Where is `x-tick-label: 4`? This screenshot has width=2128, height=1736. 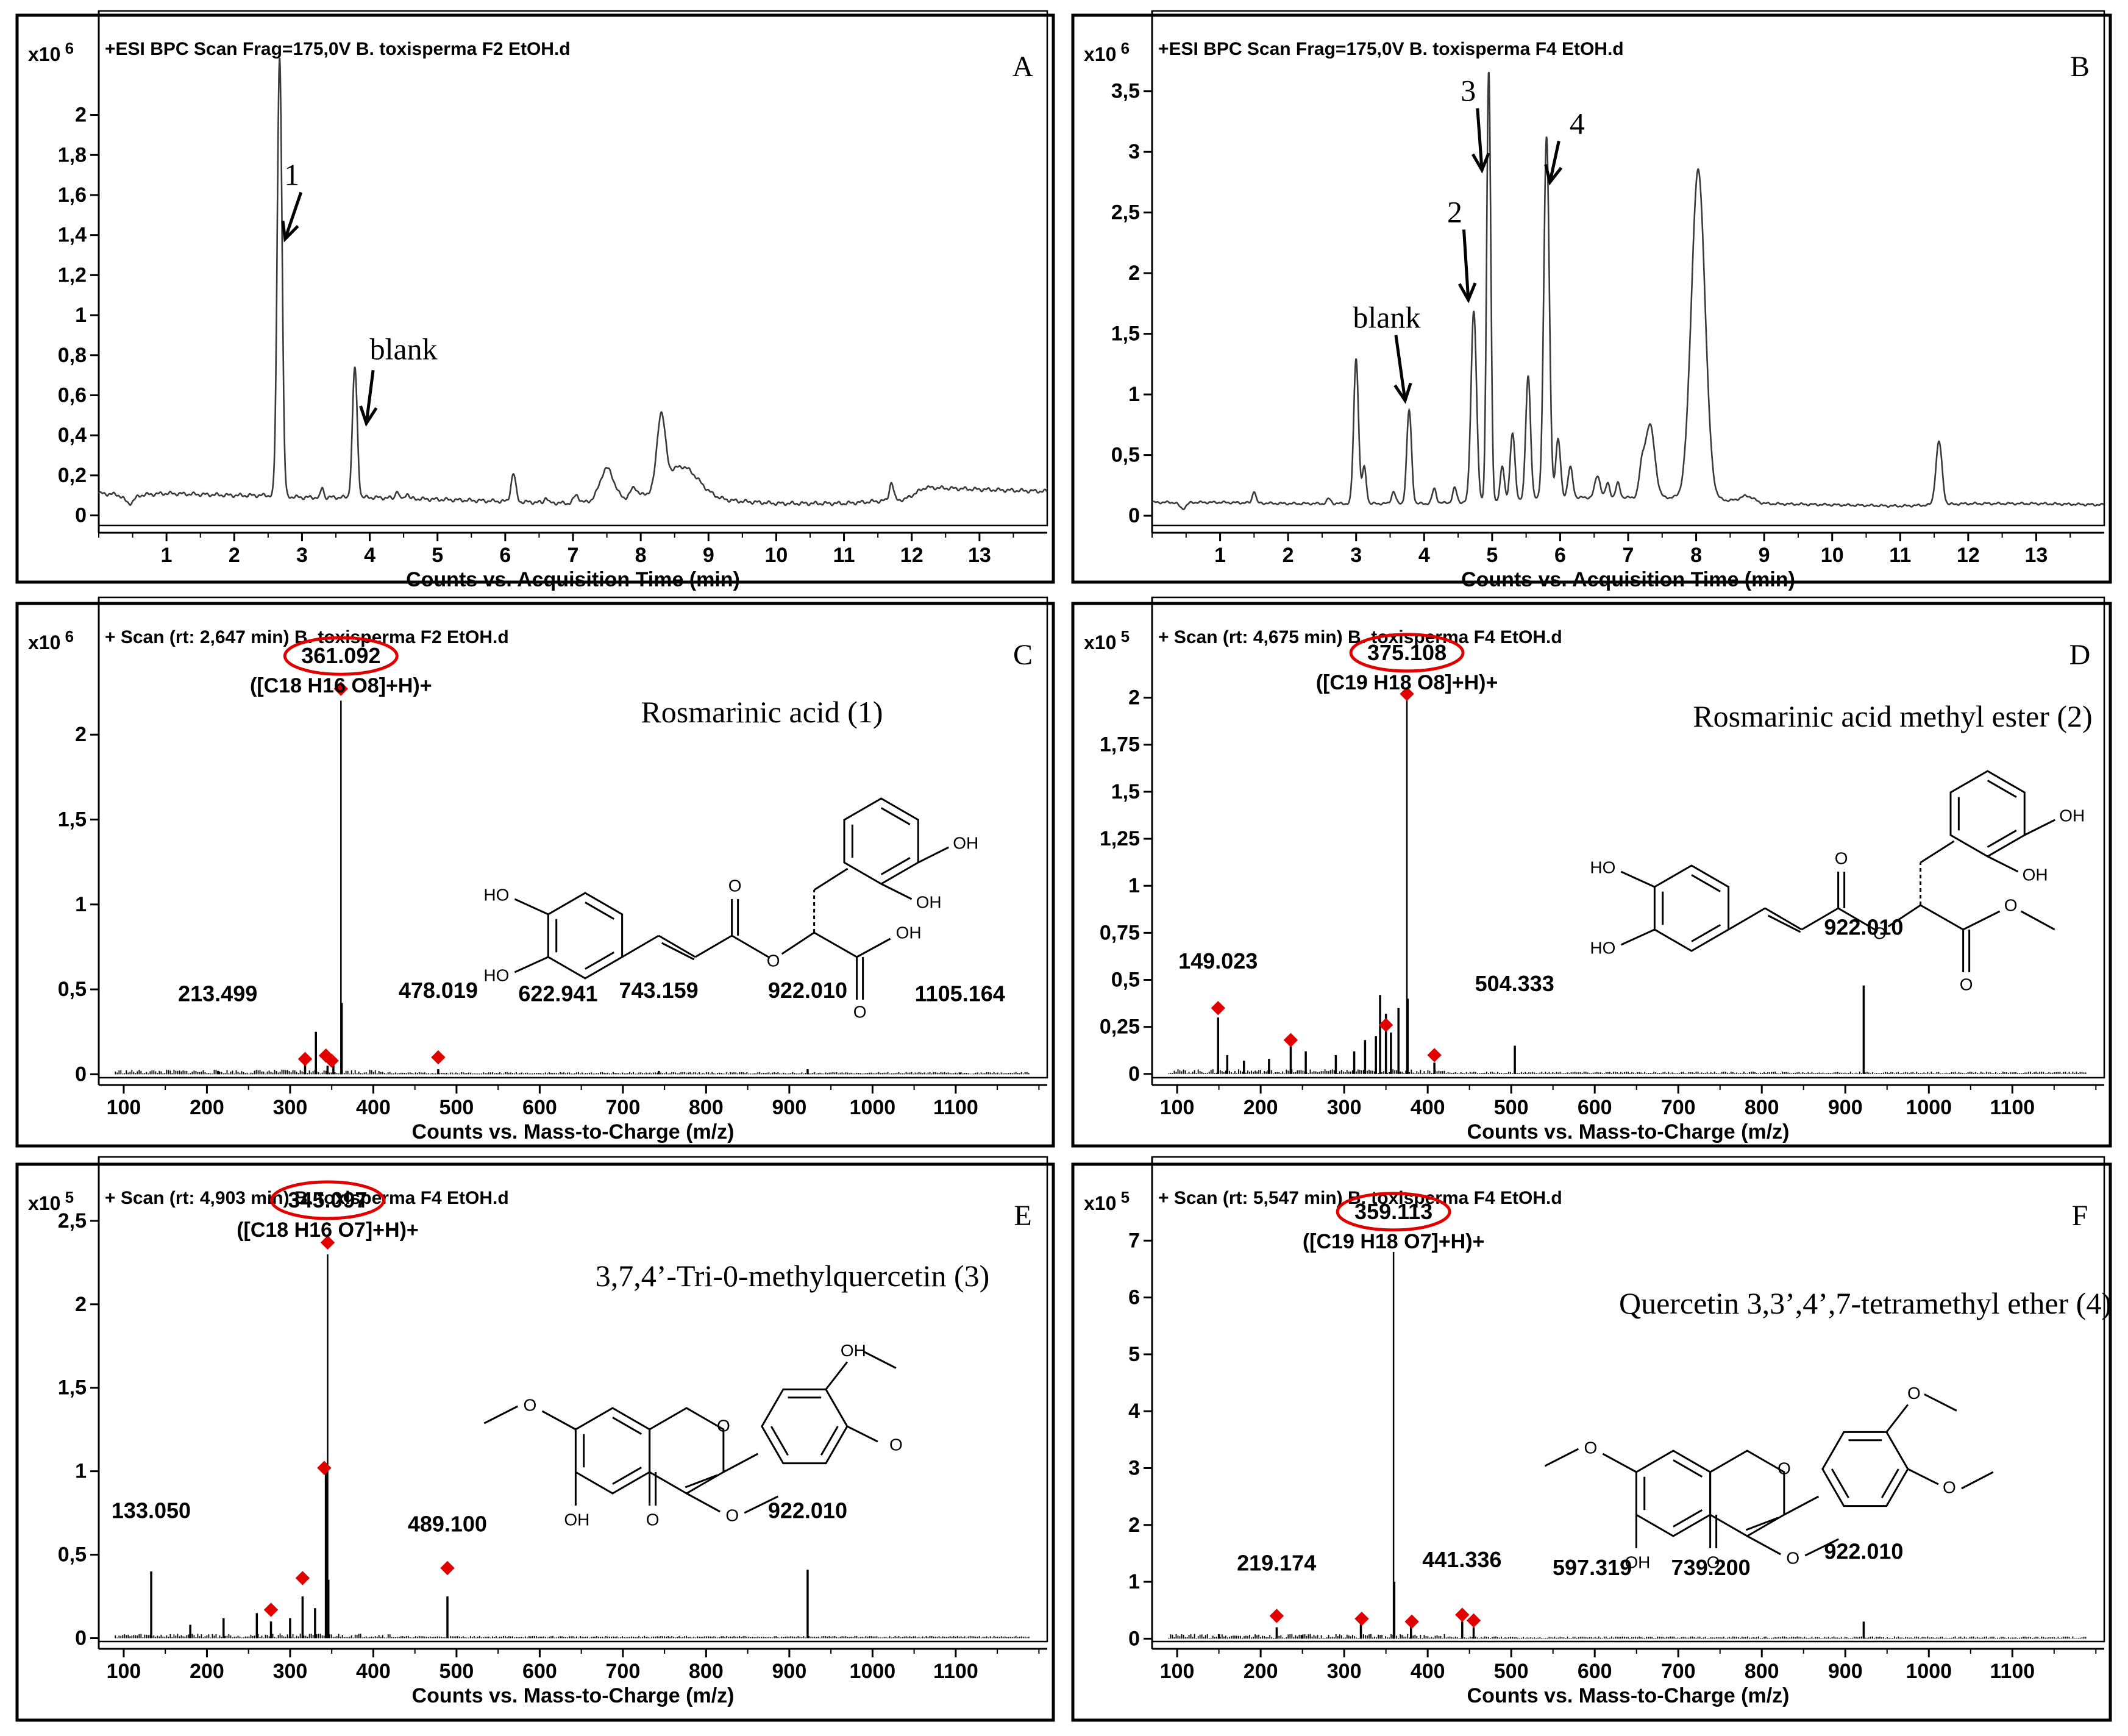 x-tick-label: 4 is located at coordinates (1424, 555).